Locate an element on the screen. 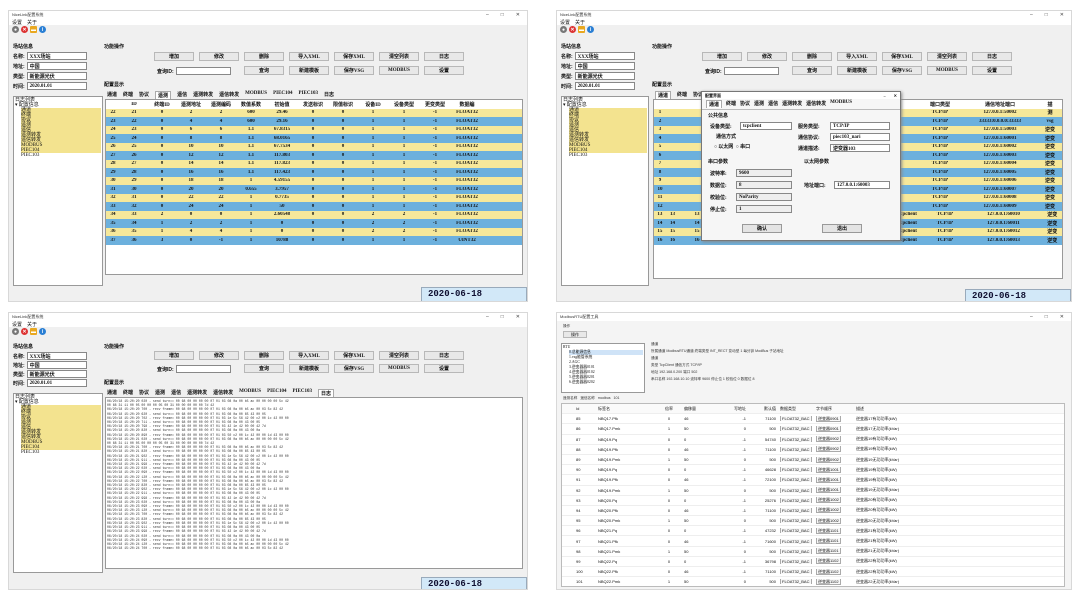 The height and width of the screenshot is (595, 1080). table-cell: 逆变器1101 is located at coordinates (836, 541).